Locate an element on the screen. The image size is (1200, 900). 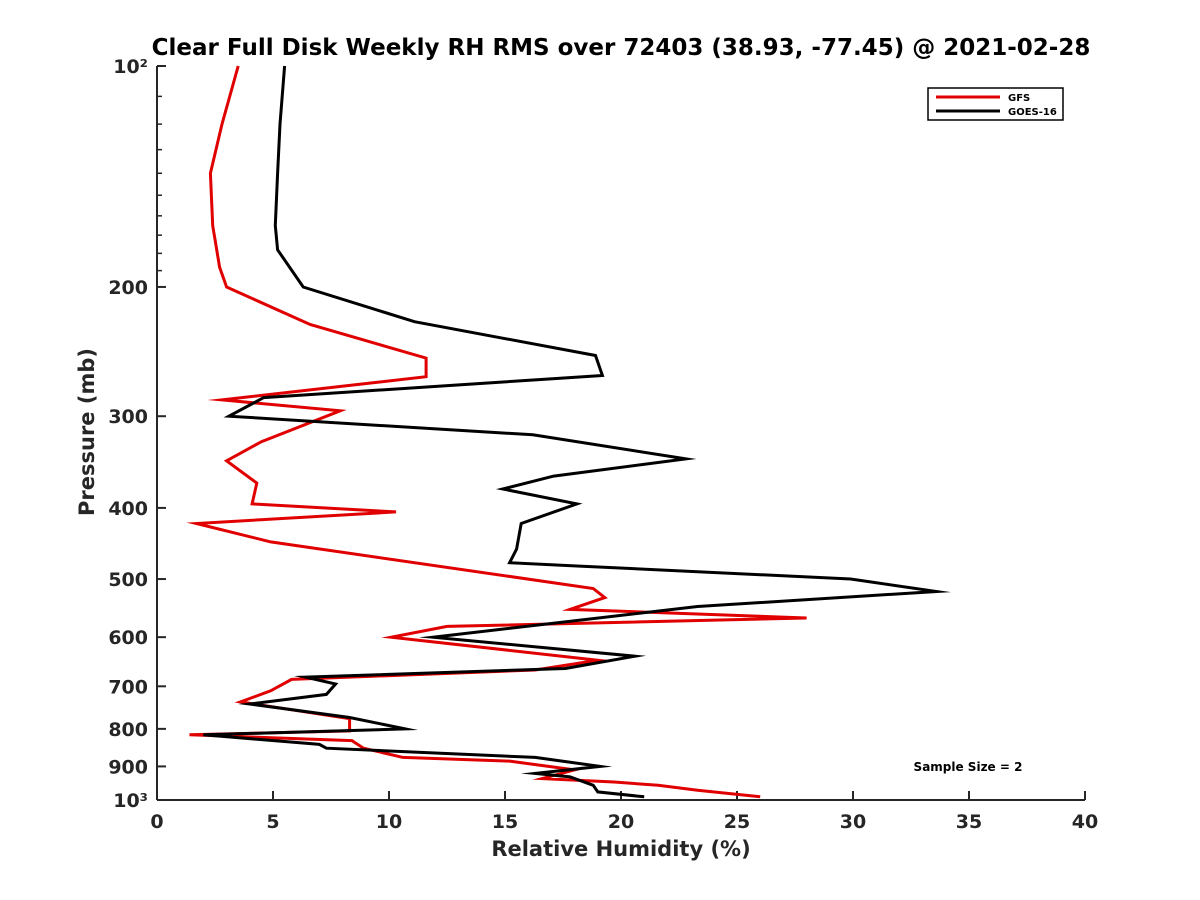
y-tick-label: 500 is located at coordinates (128, 580).